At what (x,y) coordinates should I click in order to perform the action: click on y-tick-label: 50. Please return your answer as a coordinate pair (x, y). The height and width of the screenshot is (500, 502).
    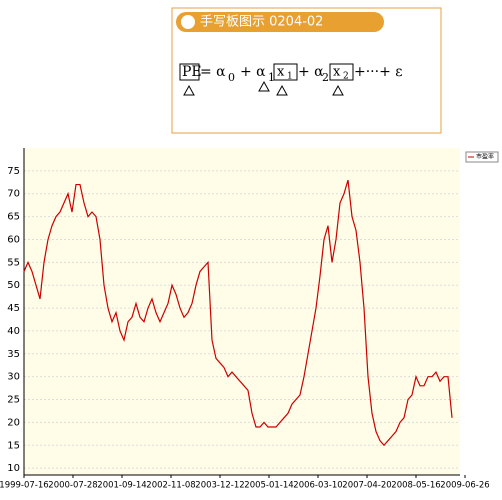
    Looking at the image, I should click on (13, 285).